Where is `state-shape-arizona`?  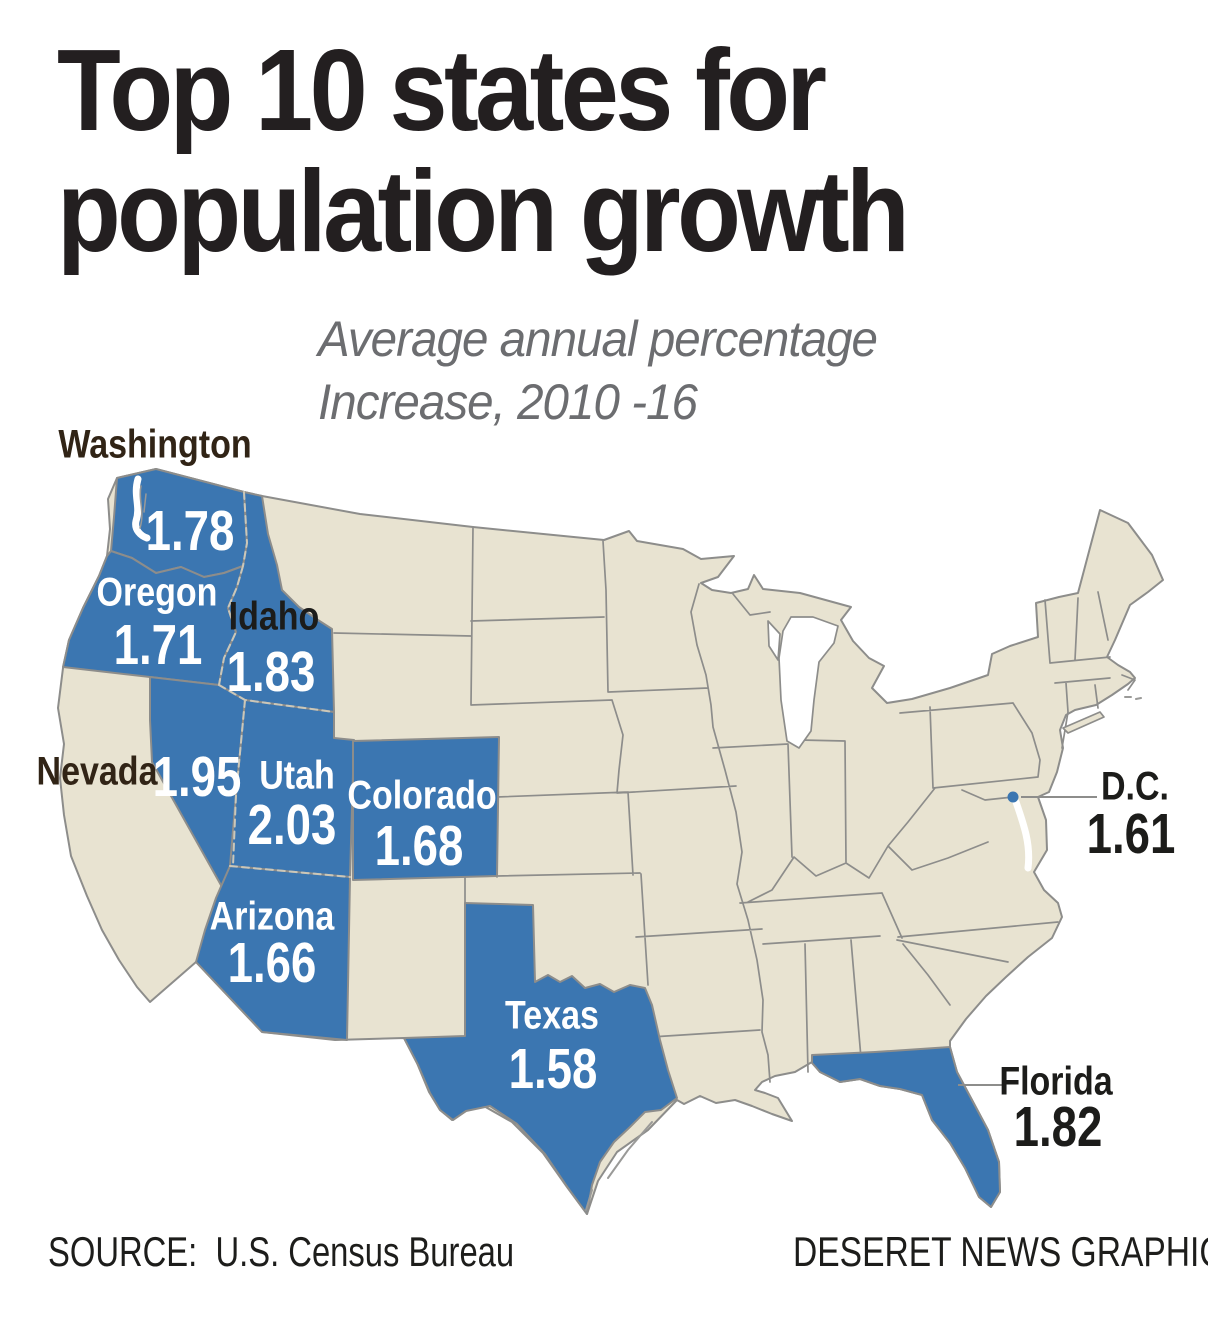 state-shape-arizona is located at coordinates (273, 953).